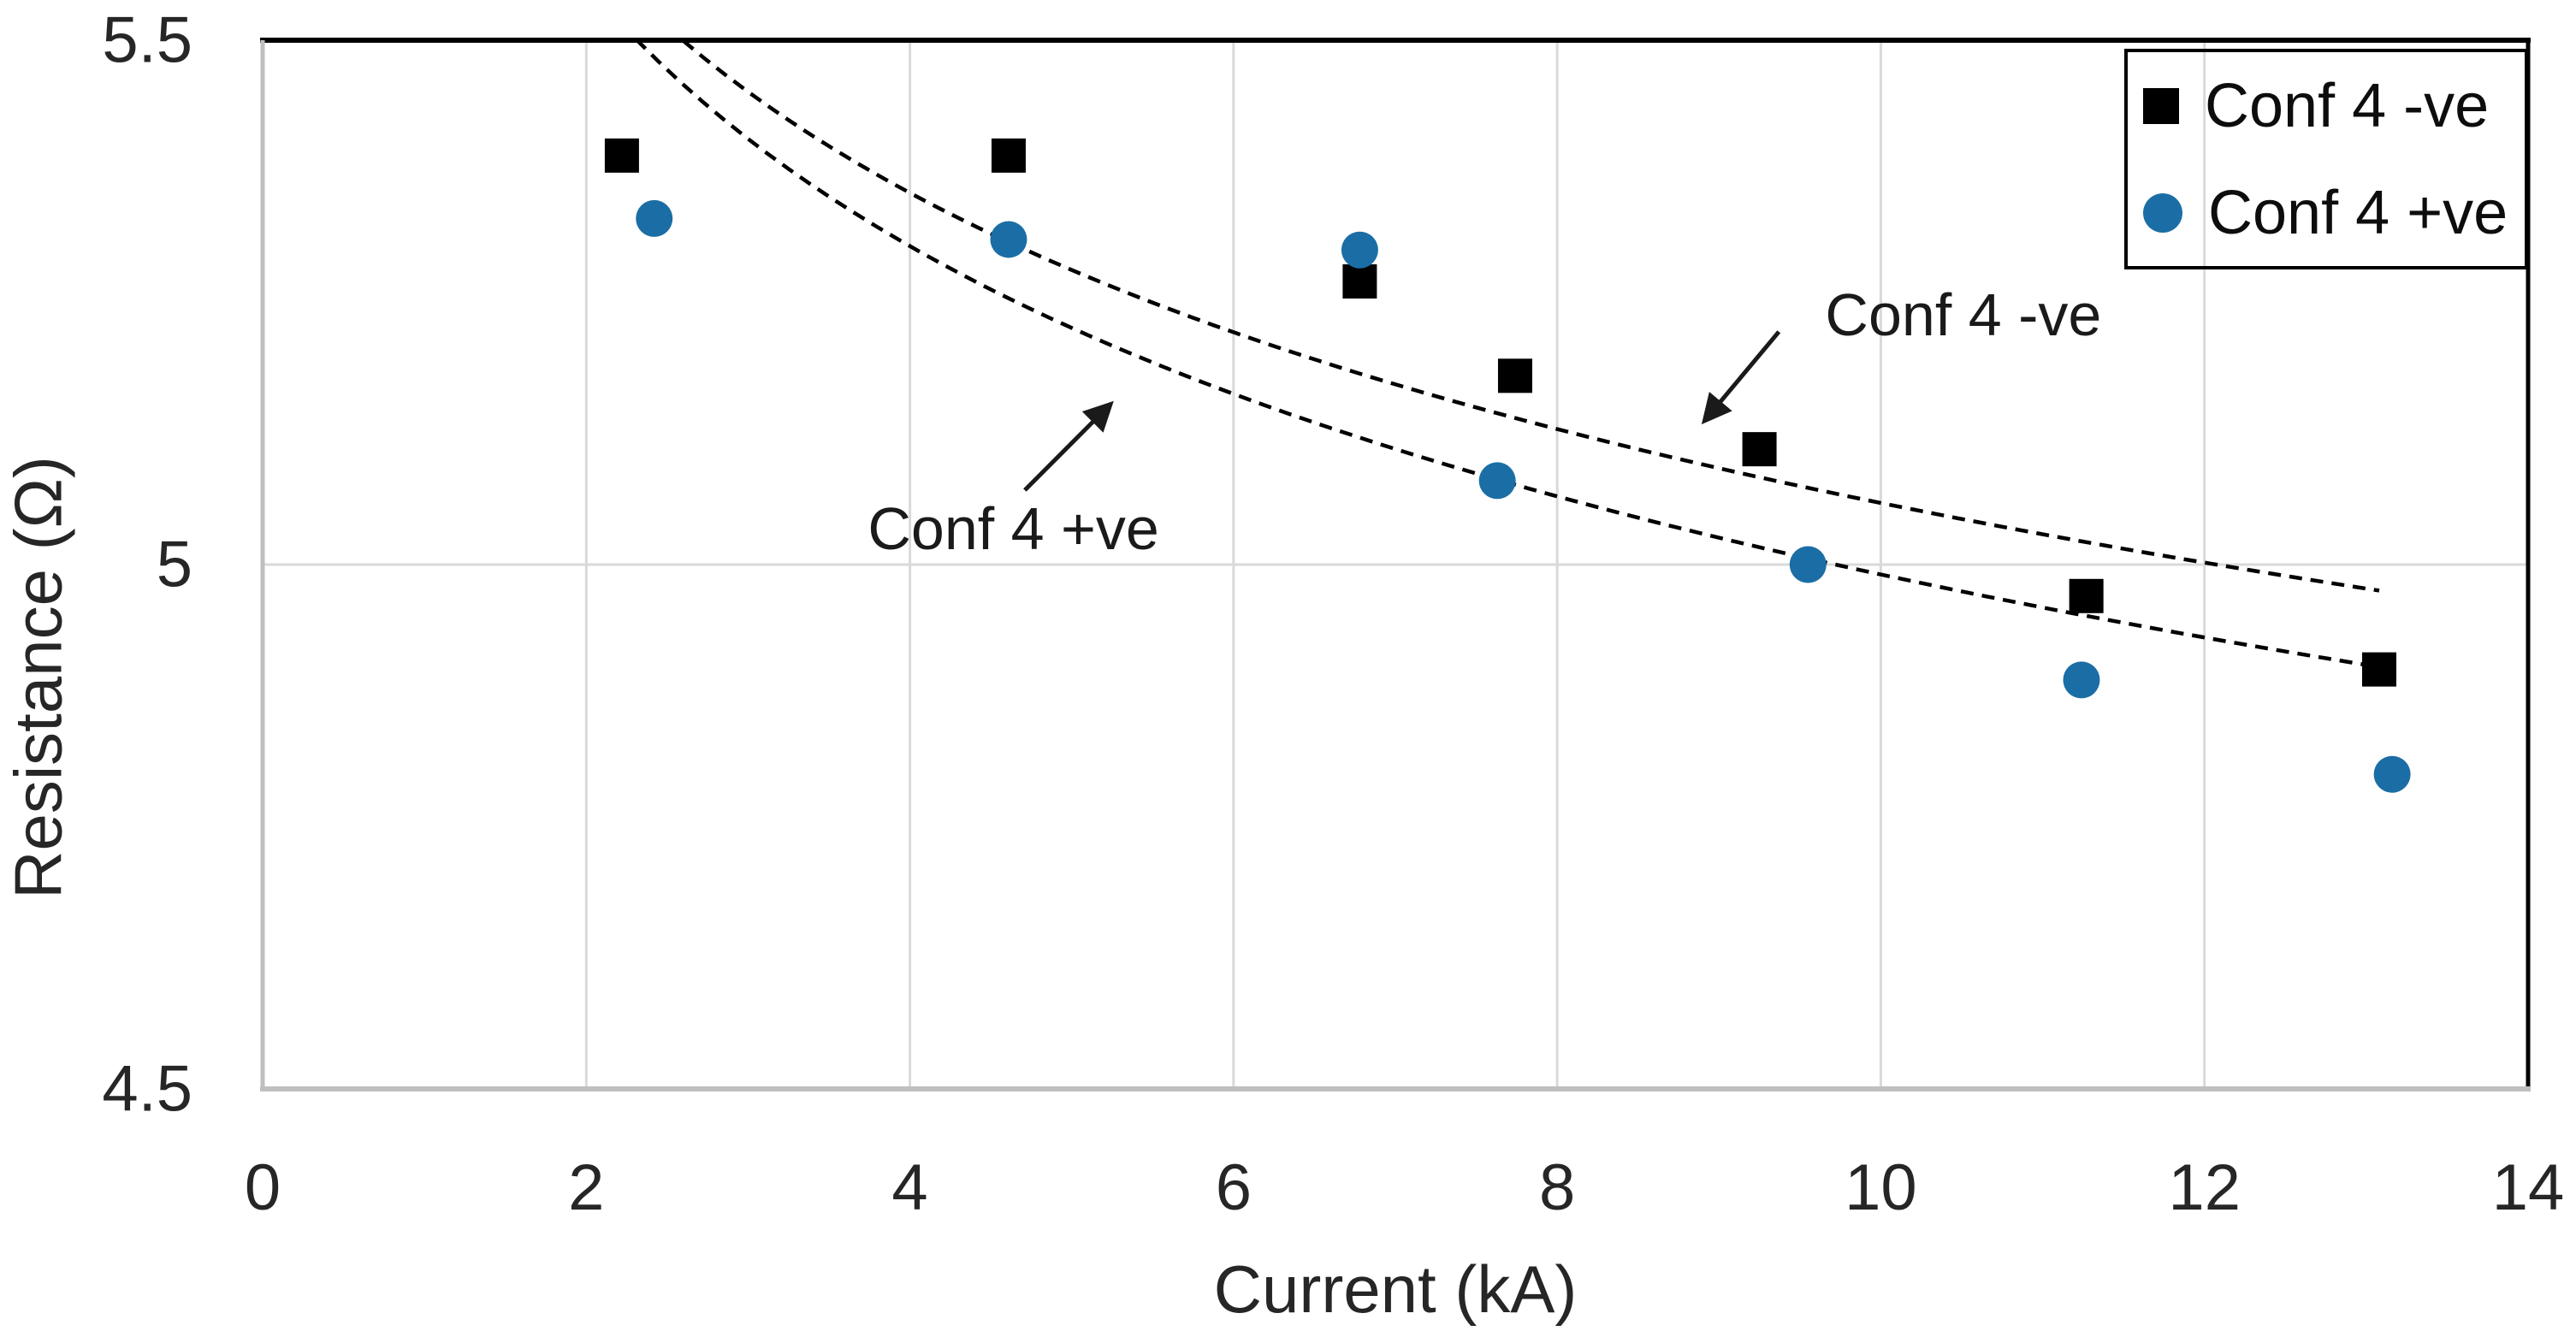 The image size is (2576, 1337). Describe the element at coordinates (147, 1089) in the screenshot. I see `y-tick-label: 4.5` at that location.